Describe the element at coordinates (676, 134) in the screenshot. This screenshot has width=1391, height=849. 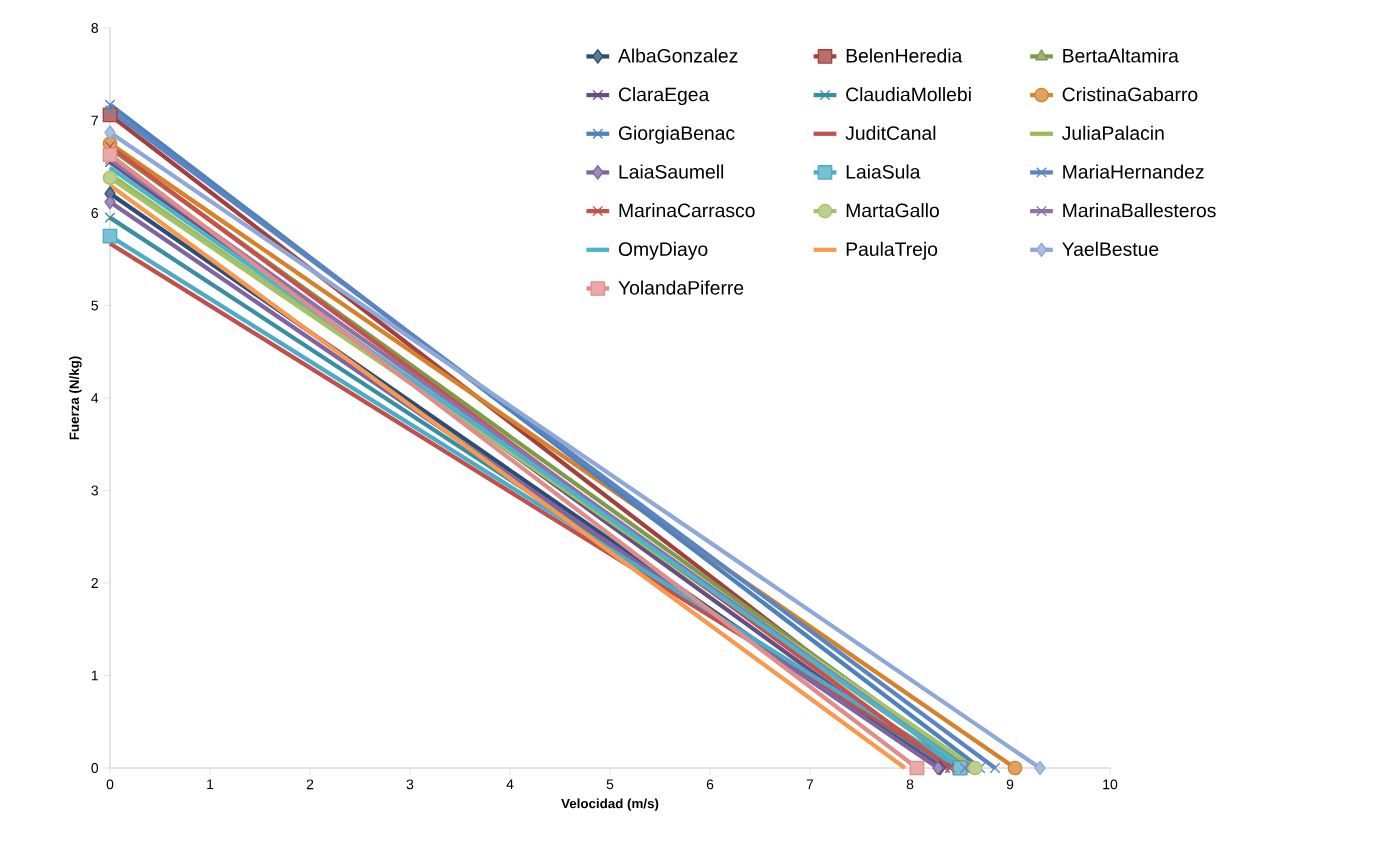
I see `legend-label: GiorgiaBenac` at that location.